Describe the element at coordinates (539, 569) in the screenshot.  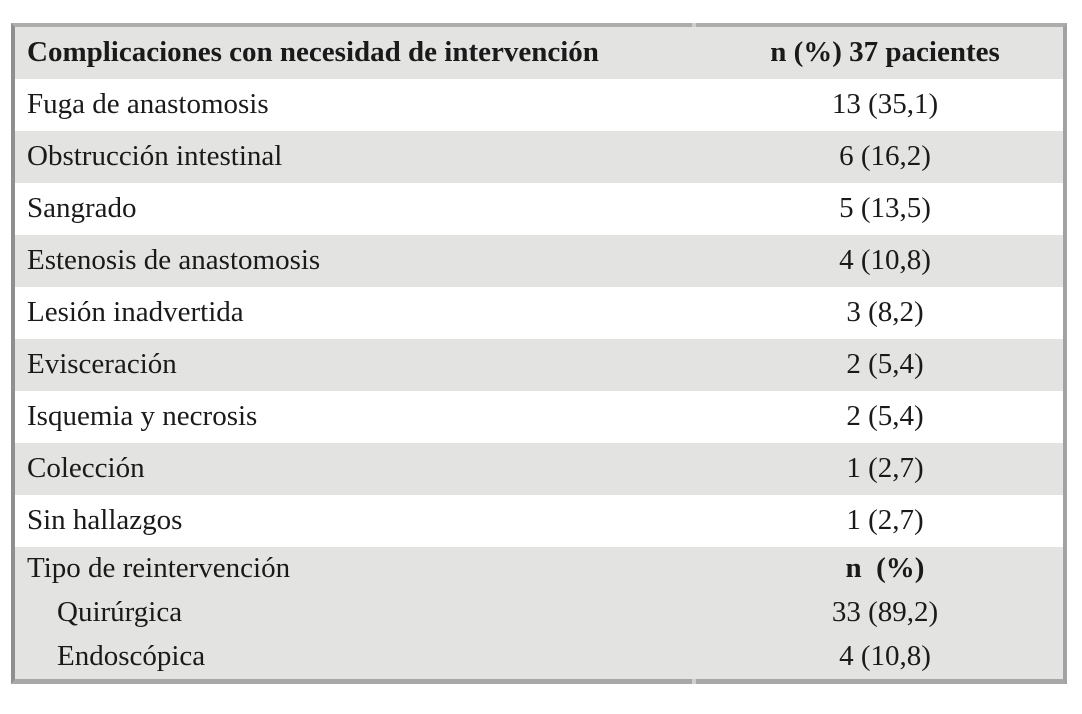
I see `section-title-row: Tipo de reintervención n (%)` at that location.